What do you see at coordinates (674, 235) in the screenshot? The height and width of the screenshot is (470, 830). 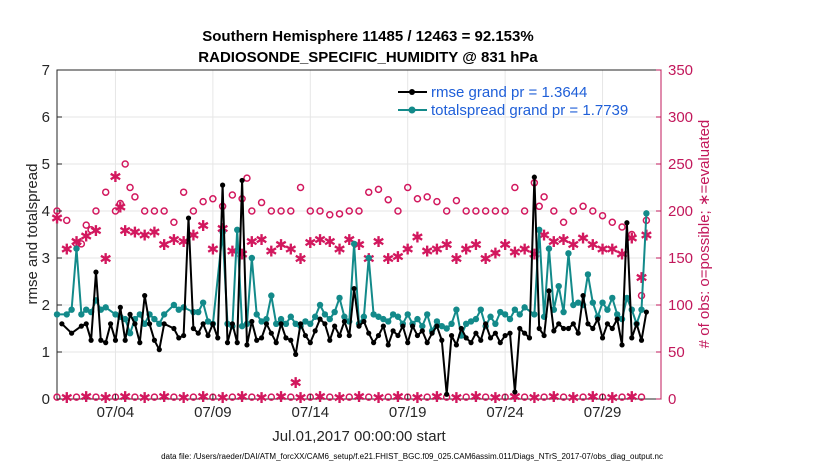 I see `y-axis-right: 0 50 100 150 200 250 300 350` at bounding box center [674, 235].